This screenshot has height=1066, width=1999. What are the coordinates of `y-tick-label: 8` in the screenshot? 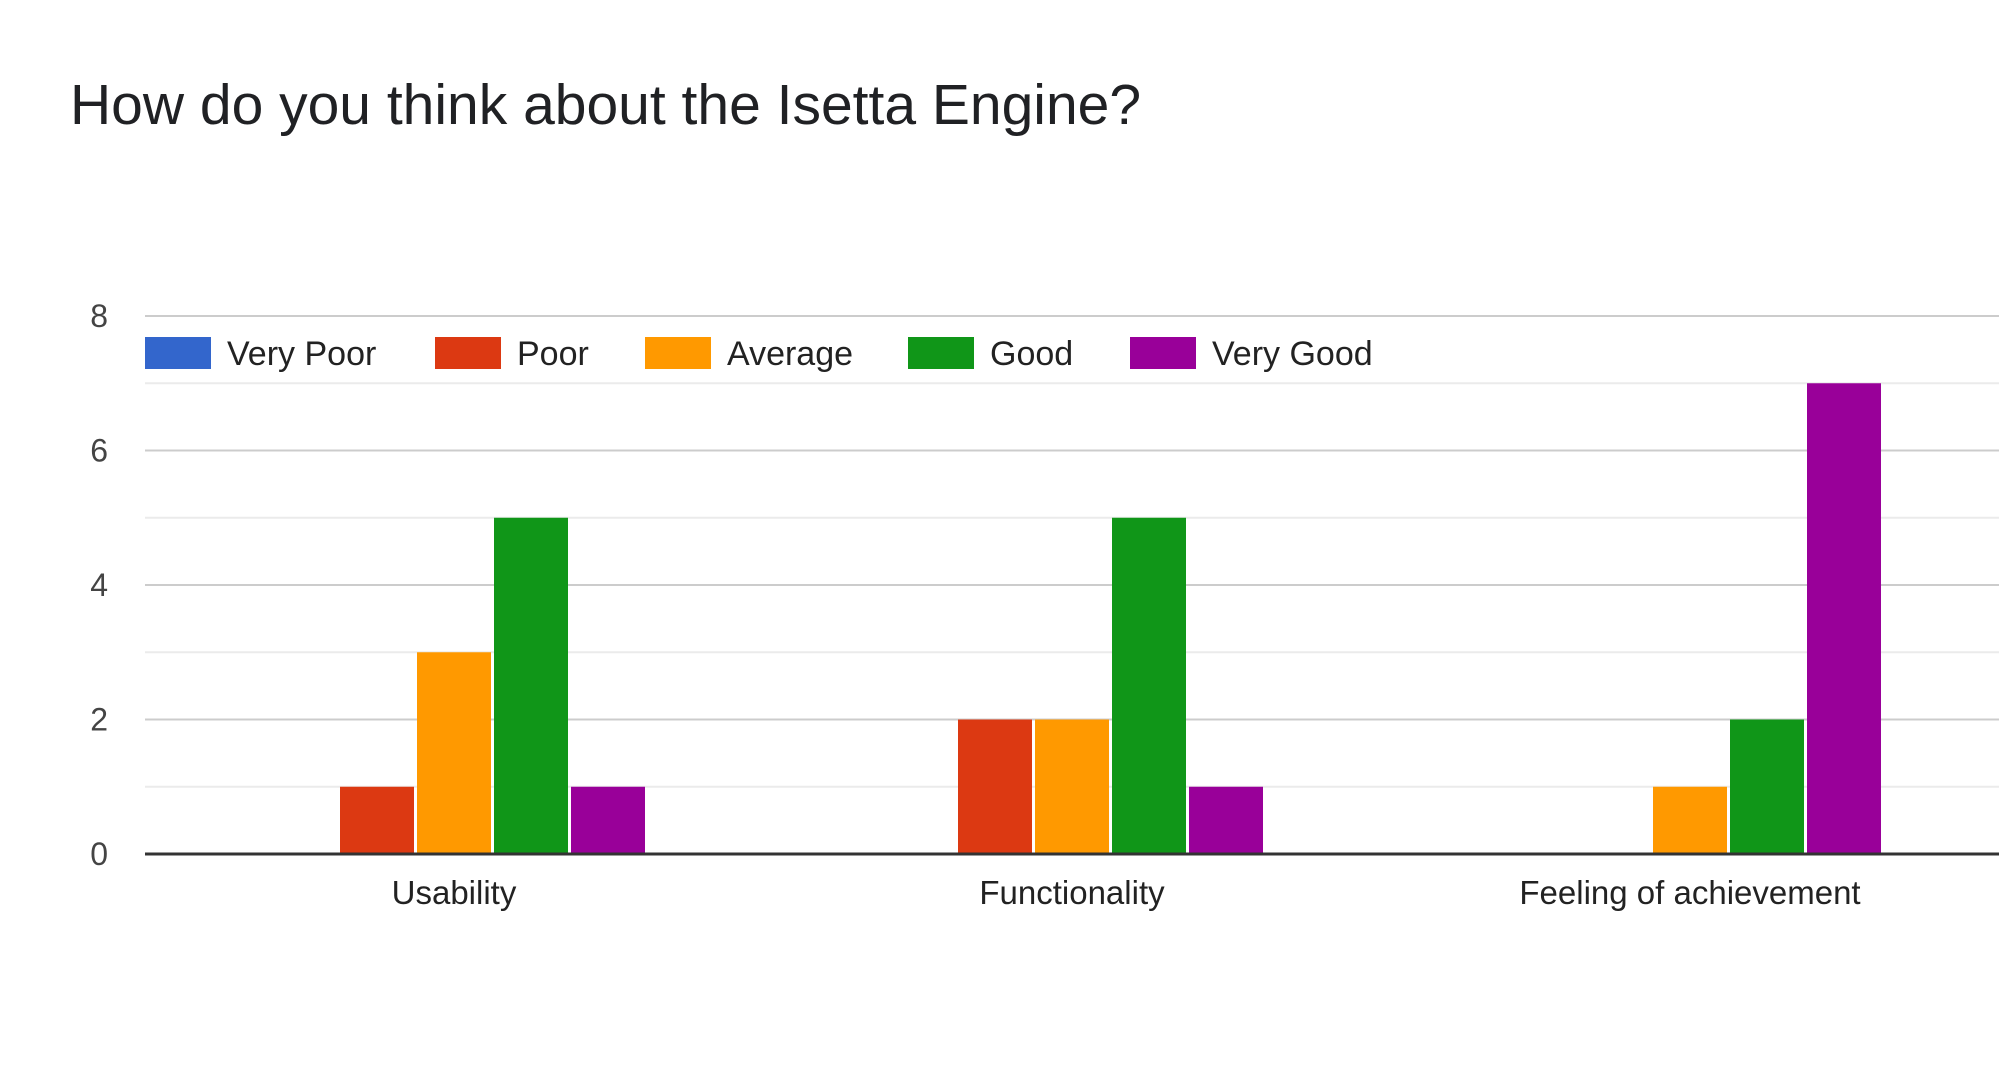 It's located at (99, 316).